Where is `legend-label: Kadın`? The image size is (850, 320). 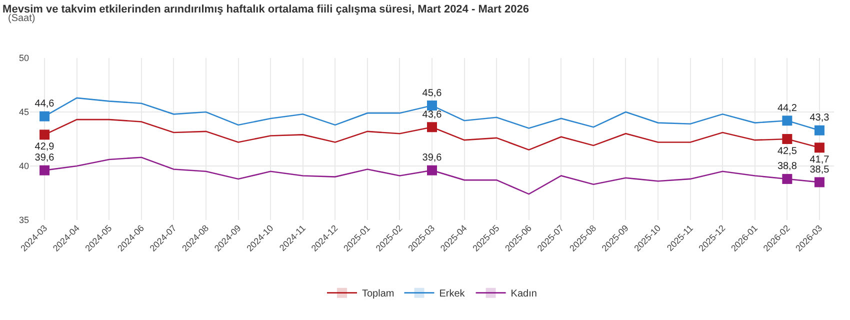 legend-label: Kadın is located at coordinates (523, 294).